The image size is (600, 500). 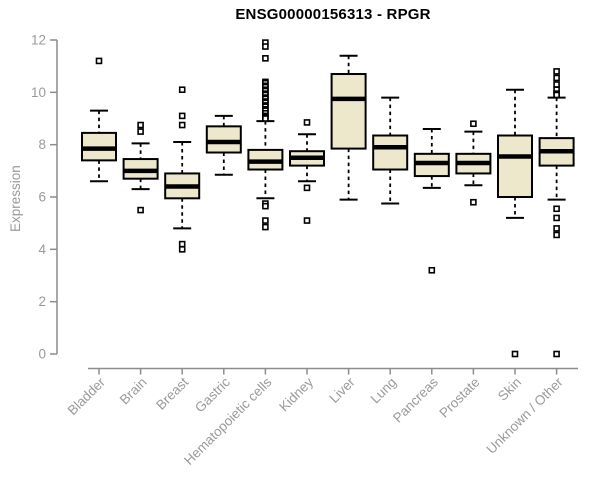 What do you see at coordinates (524, 415) in the screenshot?
I see `x-axis-label-unknown-other: Unknown / Other` at bounding box center [524, 415].